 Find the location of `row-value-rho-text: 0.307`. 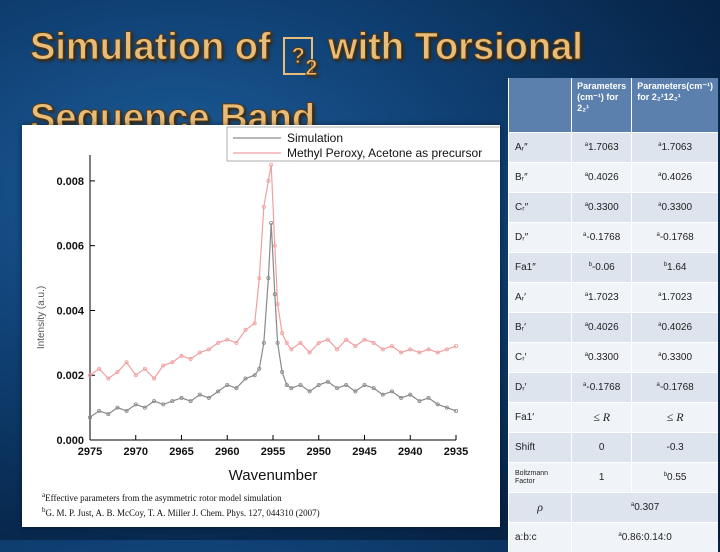

row-value-rho-text: 0.307 is located at coordinates (646, 507).